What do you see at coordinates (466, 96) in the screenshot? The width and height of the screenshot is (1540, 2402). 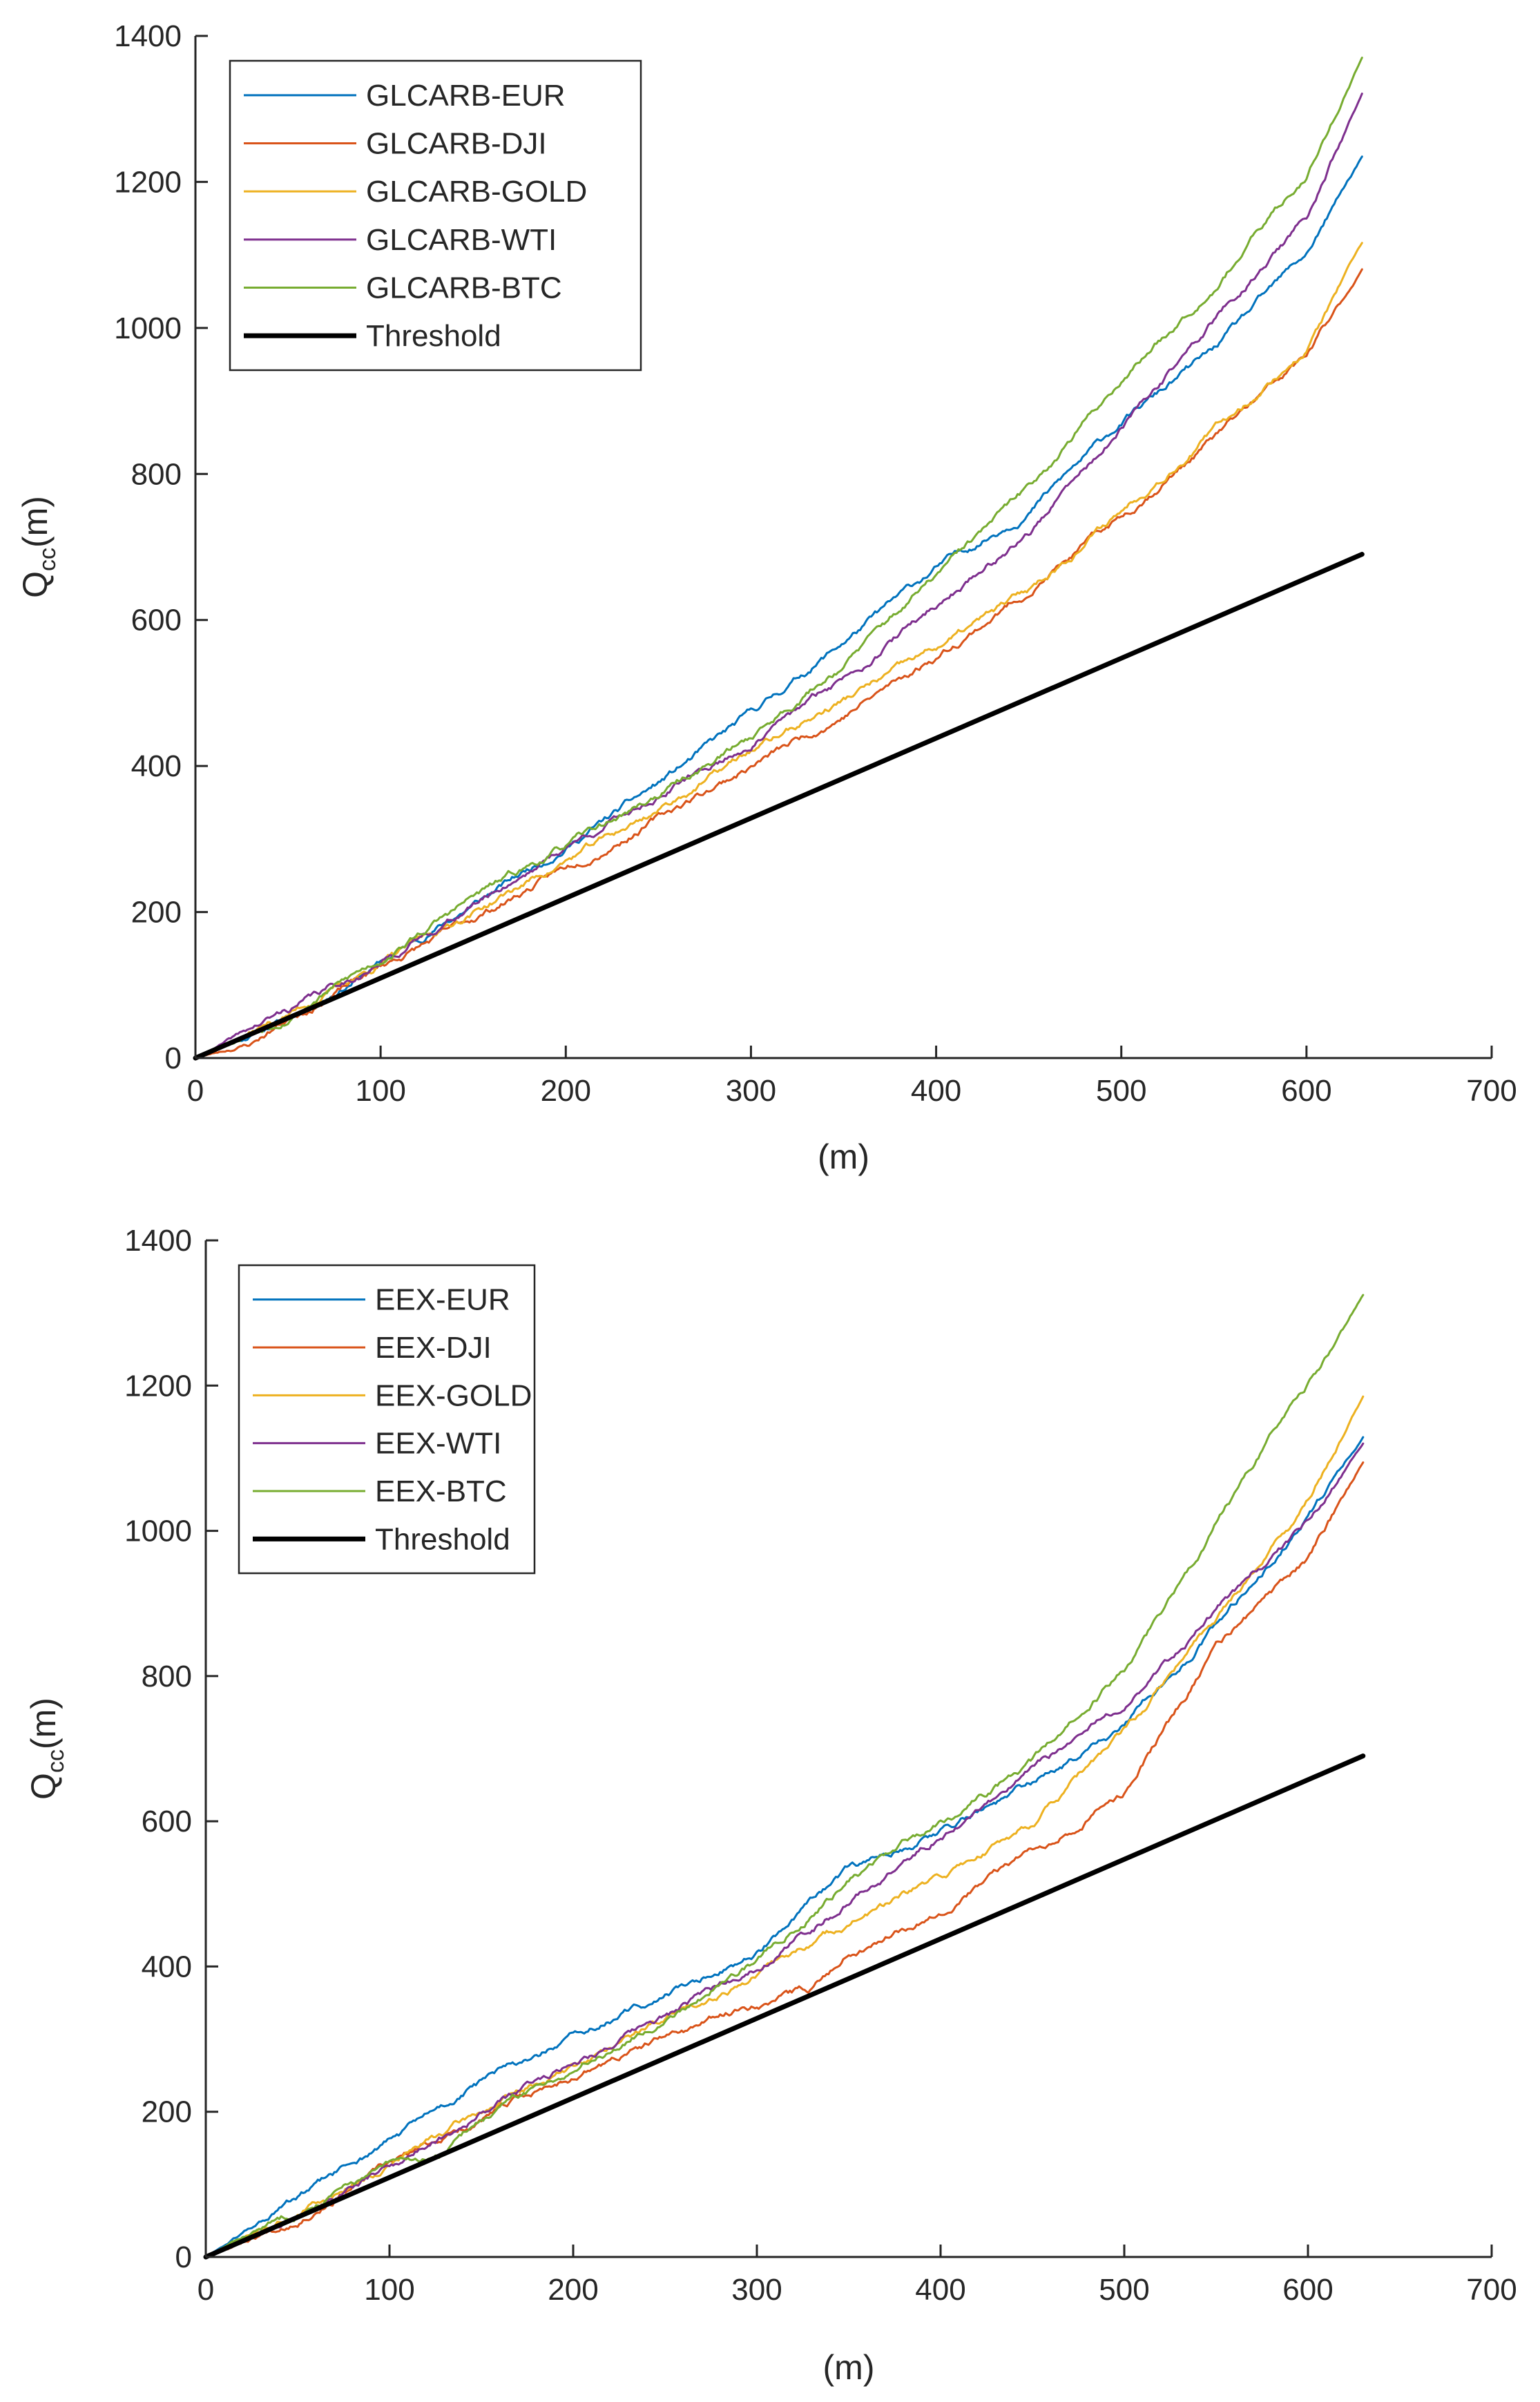 I see `legend-label-glcarb-eur: GLCARB-EUR` at bounding box center [466, 96].